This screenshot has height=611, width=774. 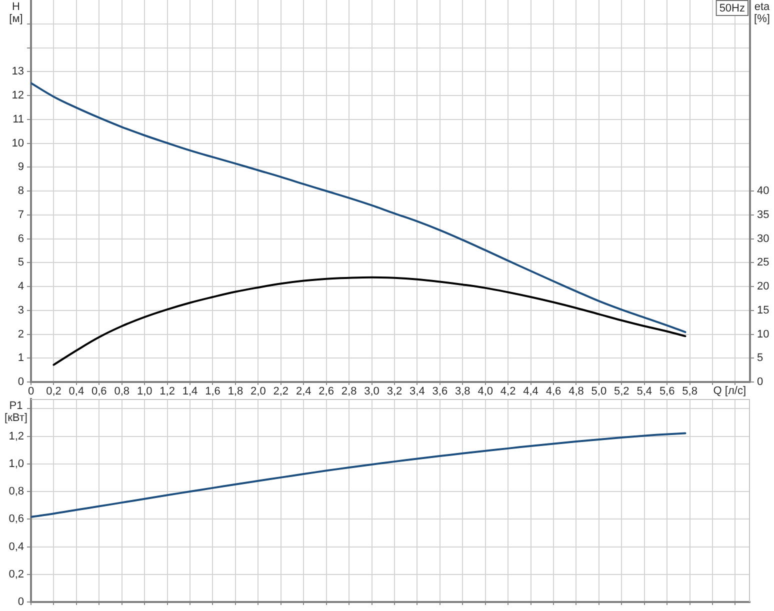 I want to click on x-tick-label: 5,8, so click(x=690, y=392).